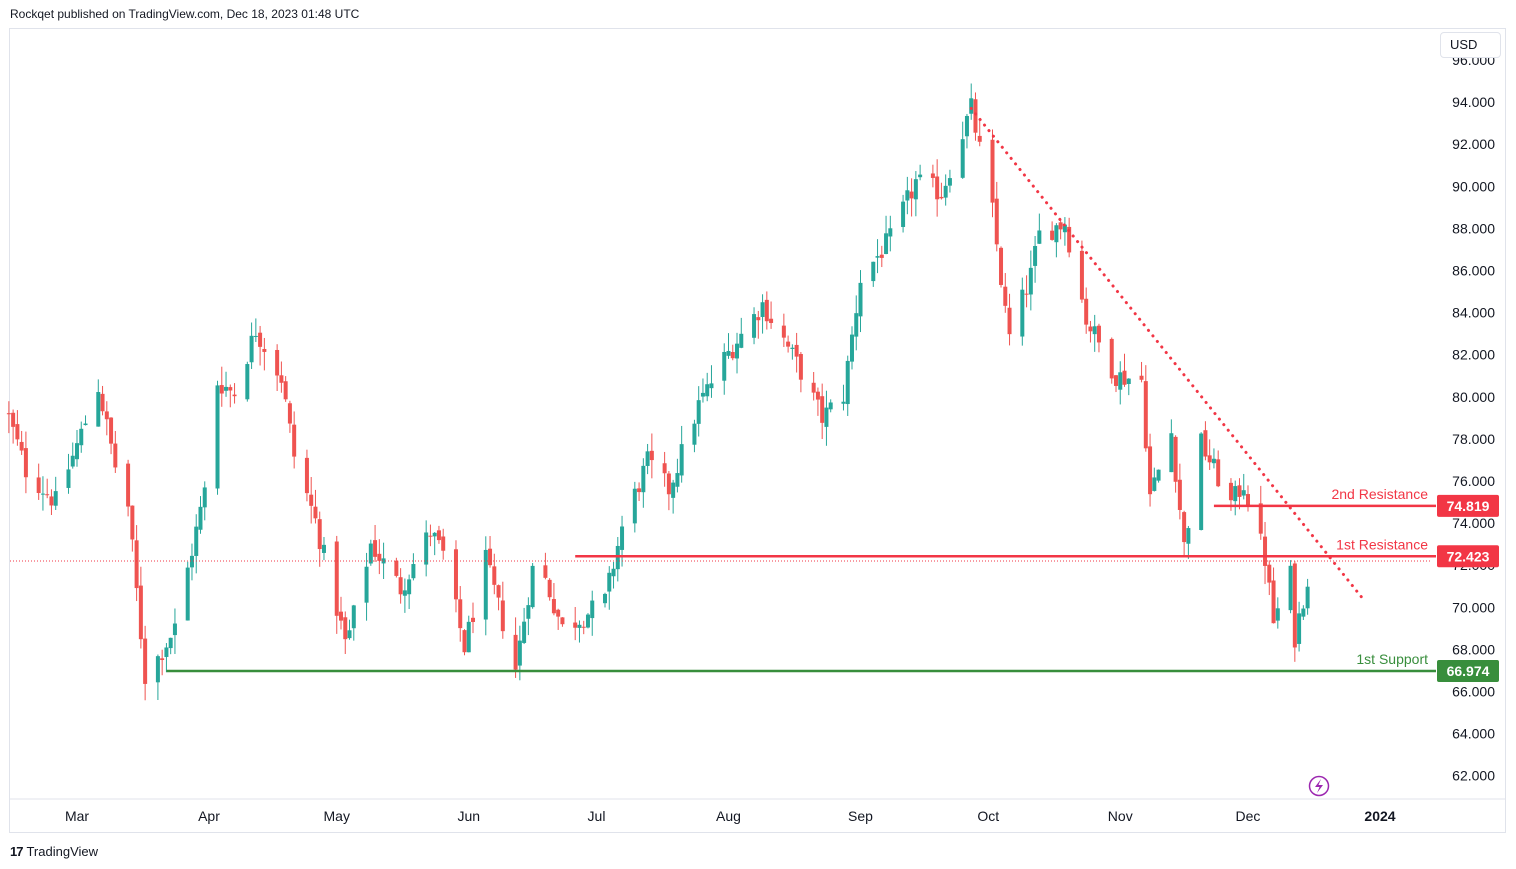 The height and width of the screenshot is (869, 1516). I want to click on x-tick-label: Apr, so click(209, 816).